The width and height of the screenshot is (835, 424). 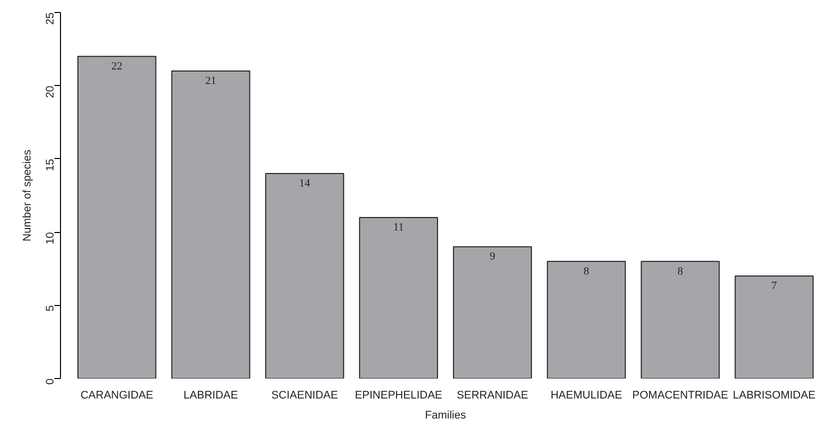 What do you see at coordinates (774, 396) in the screenshot?
I see `x-tick-label: LABRISOMIDAE` at bounding box center [774, 396].